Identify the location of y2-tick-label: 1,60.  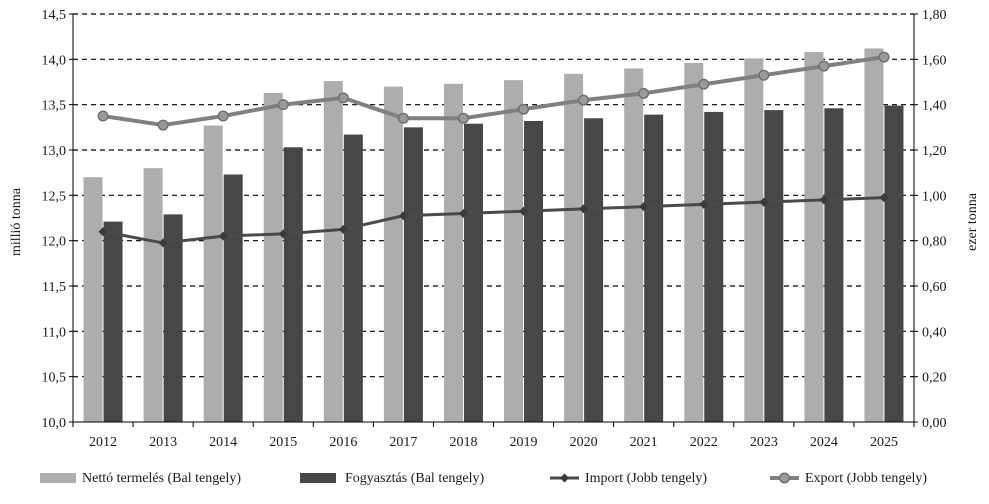
(934, 60).